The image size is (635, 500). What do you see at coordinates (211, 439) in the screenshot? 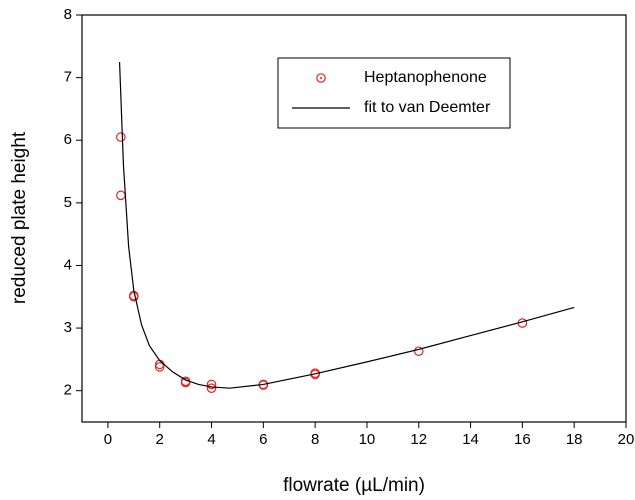
I see `x-tick-label: 4` at bounding box center [211, 439].